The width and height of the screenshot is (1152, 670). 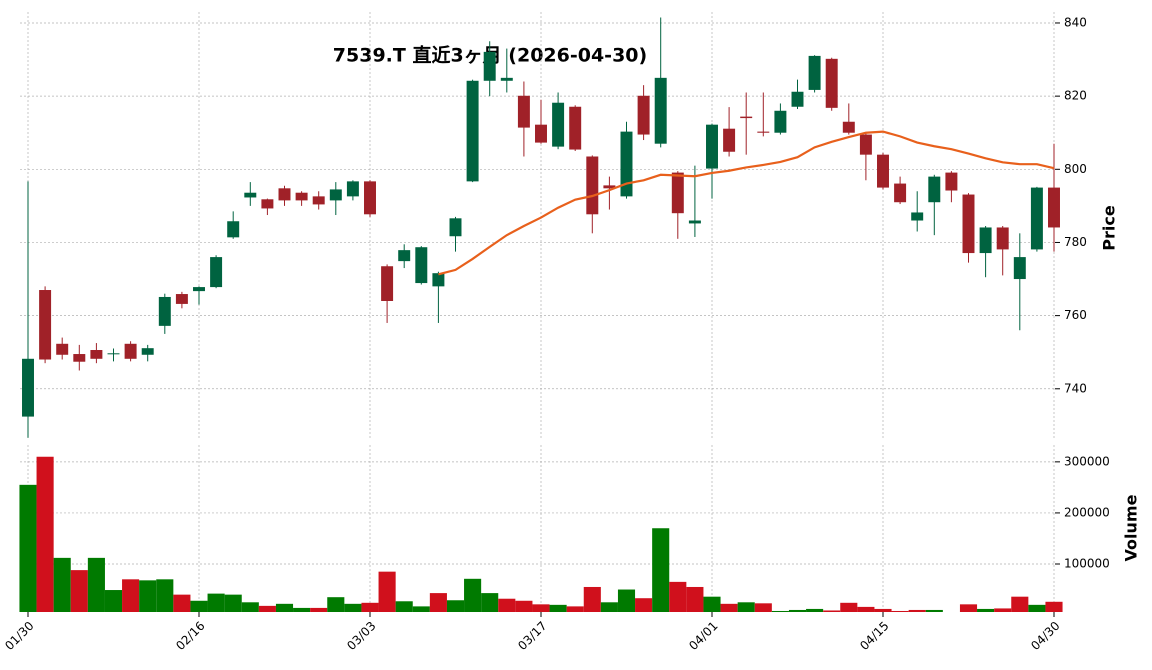 I want to click on x-tick-label: 03/03, so click(x=361, y=636).